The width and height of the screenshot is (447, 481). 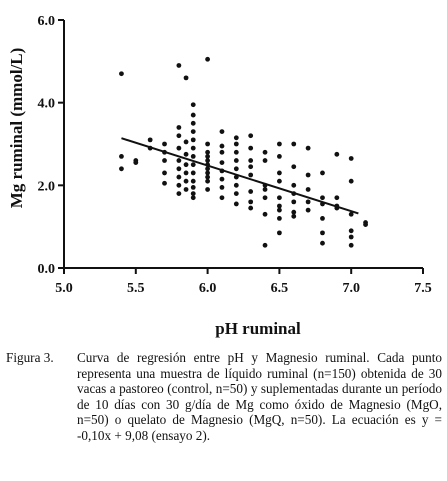 I want to click on x-tick-label: 7.0, so click(x=351, y=288).